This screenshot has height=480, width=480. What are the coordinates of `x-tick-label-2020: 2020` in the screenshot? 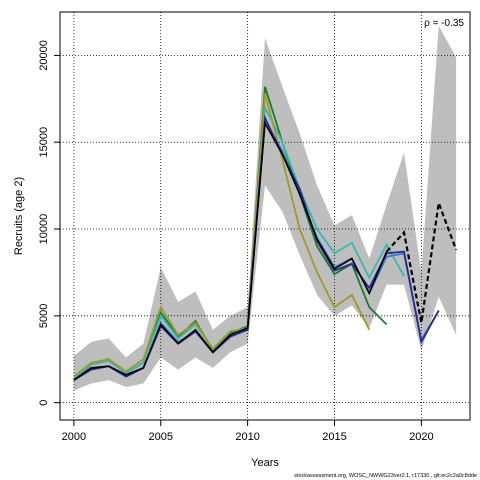 It's located at (421, 437).